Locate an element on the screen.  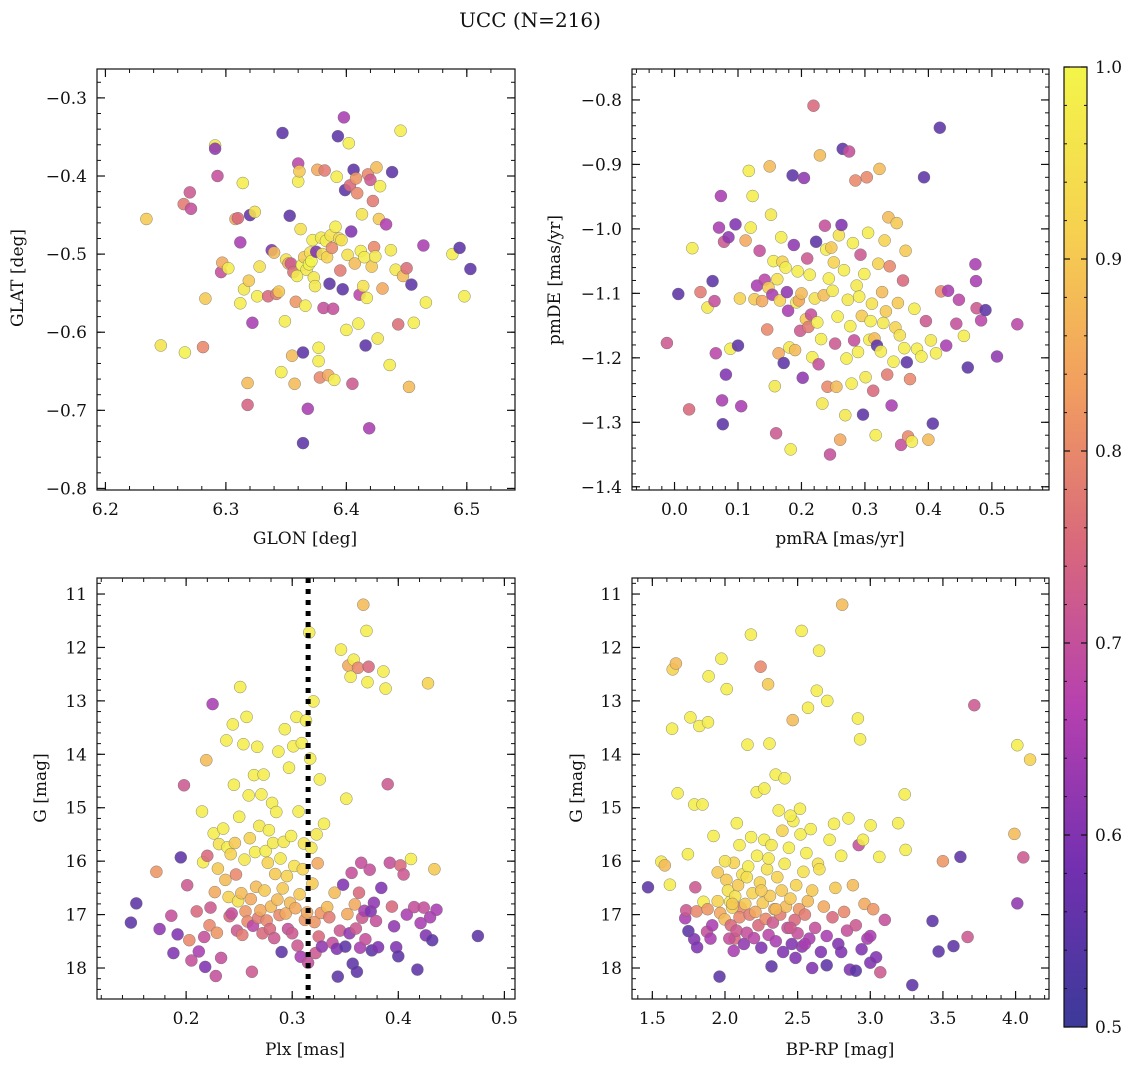
y-tick-label: 18 is located at coordinates (611, 969).